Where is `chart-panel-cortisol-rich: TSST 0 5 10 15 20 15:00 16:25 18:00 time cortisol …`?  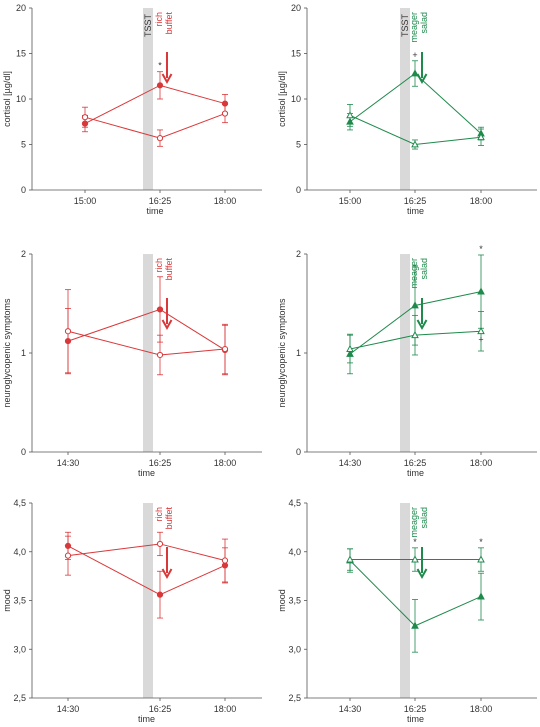 chart-panel-cortisol-rich: TSST 0 5 10 15 20 15:00 16:25 18:00 time cortisol … is located at coordinates (132, 109).